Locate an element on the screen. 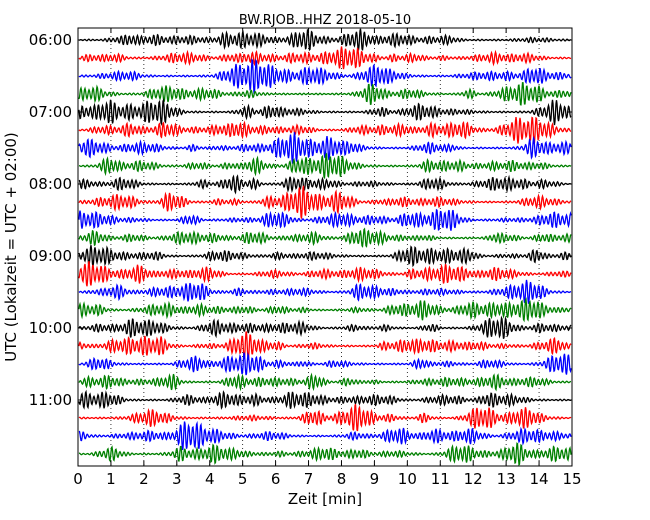 The width and height of the screenshot is (650, 520). x-axis-label: Zeit [min] is located at coordinates (325, 499).